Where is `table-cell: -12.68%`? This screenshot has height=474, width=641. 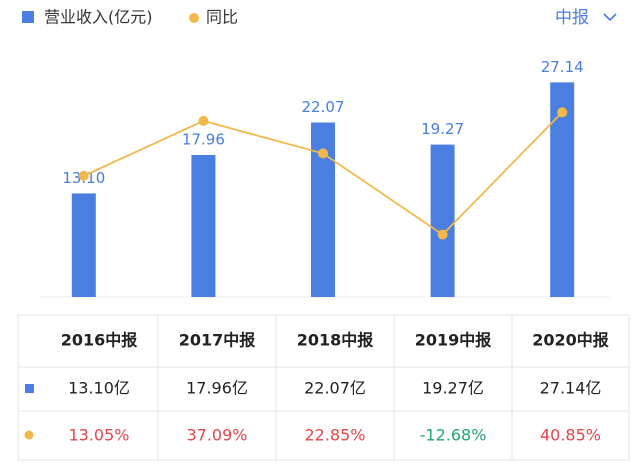
table-cell: -12.68% is located at coordinates (453, 435).